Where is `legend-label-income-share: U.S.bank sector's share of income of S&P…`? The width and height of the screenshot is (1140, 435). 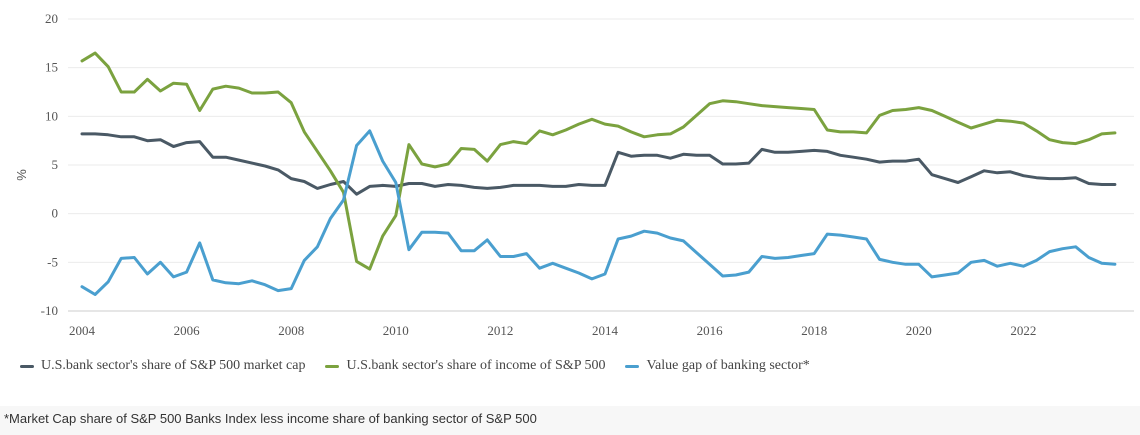 legend-label-income-share: U.S.bank sector's share of income of S&P… is located at coordinates (476, 365).